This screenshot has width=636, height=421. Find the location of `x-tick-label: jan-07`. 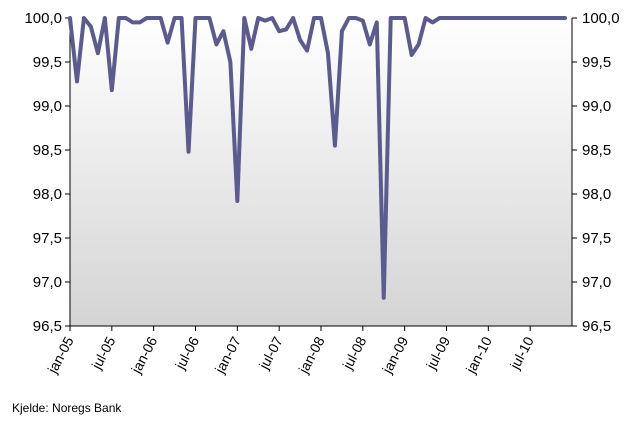

x-tick-label: jan-07 is located at coordinates (227, 355).